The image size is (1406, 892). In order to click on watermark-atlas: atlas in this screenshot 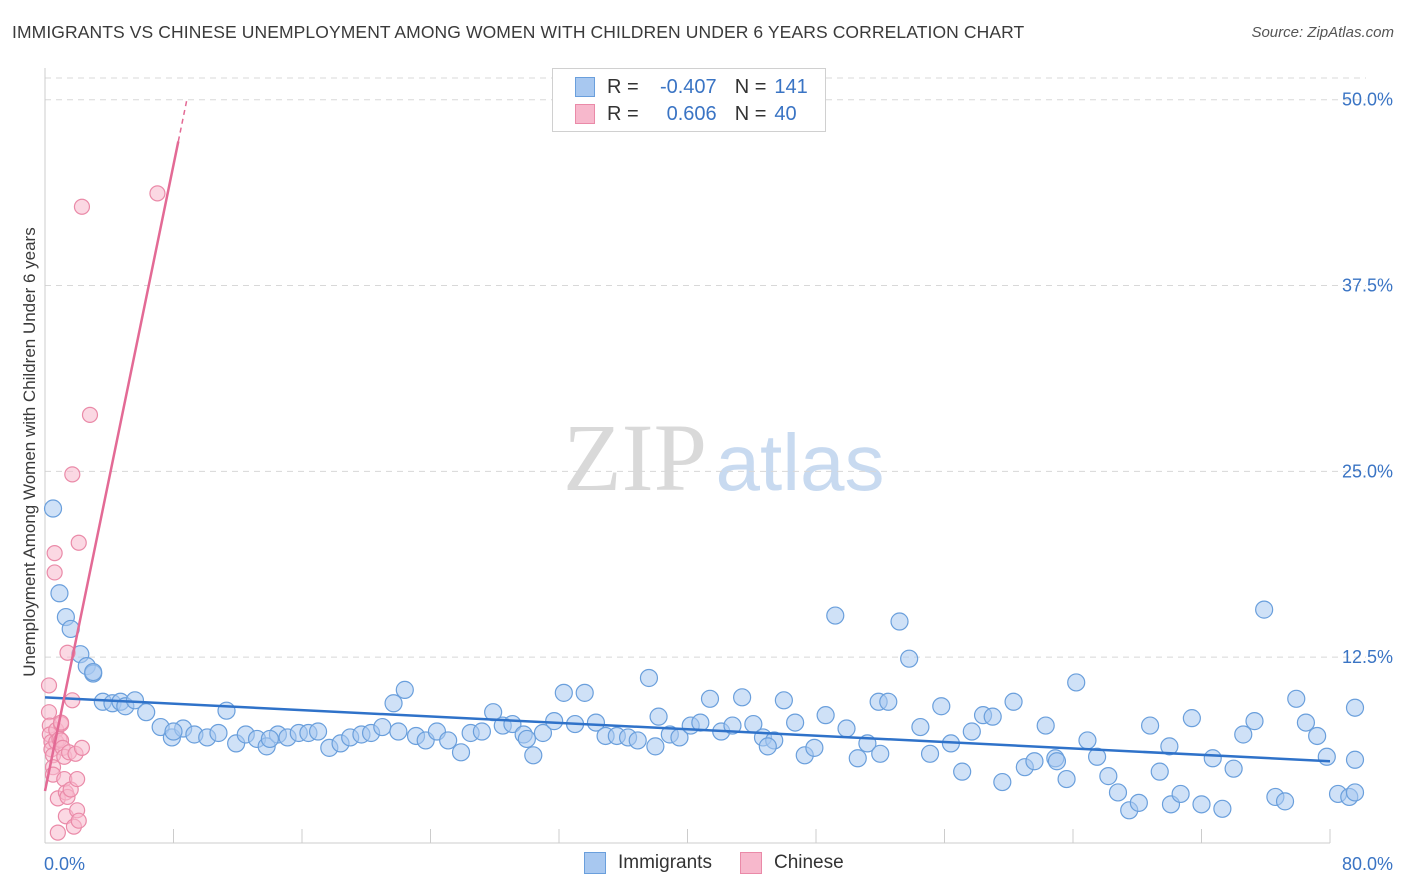, I will do `click(800, 462)`.